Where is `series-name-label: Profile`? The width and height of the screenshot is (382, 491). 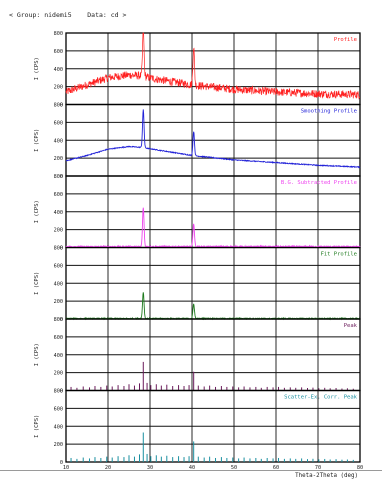 series-name-label: Profile is located at coordinates (345, 40).